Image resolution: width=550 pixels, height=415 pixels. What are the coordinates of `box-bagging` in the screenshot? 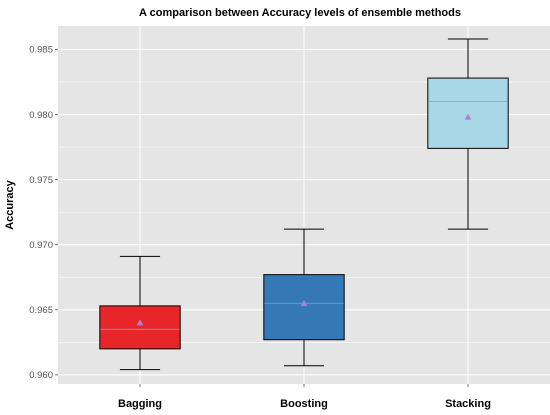 It's located at (140, 313).